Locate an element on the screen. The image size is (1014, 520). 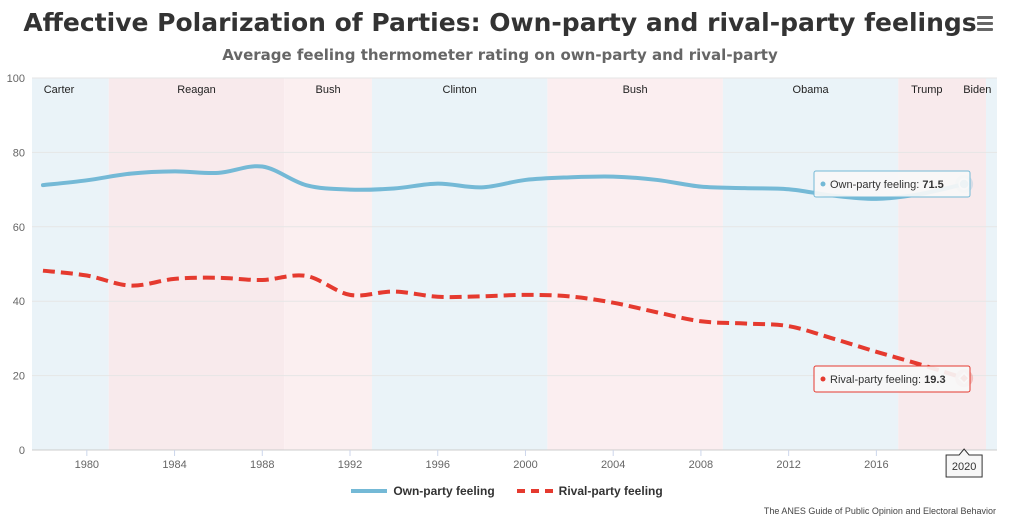
x-crosshair-box is located at coordinates (964, 463).